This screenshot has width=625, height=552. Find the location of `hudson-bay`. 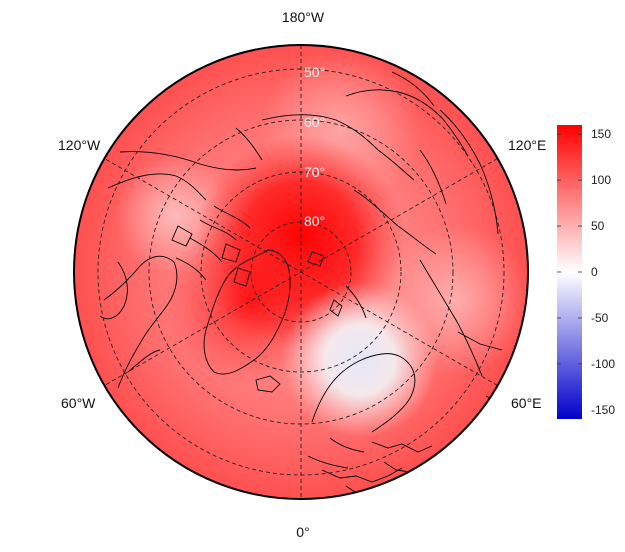

hudson-bay is located at coordinates (113, 290).